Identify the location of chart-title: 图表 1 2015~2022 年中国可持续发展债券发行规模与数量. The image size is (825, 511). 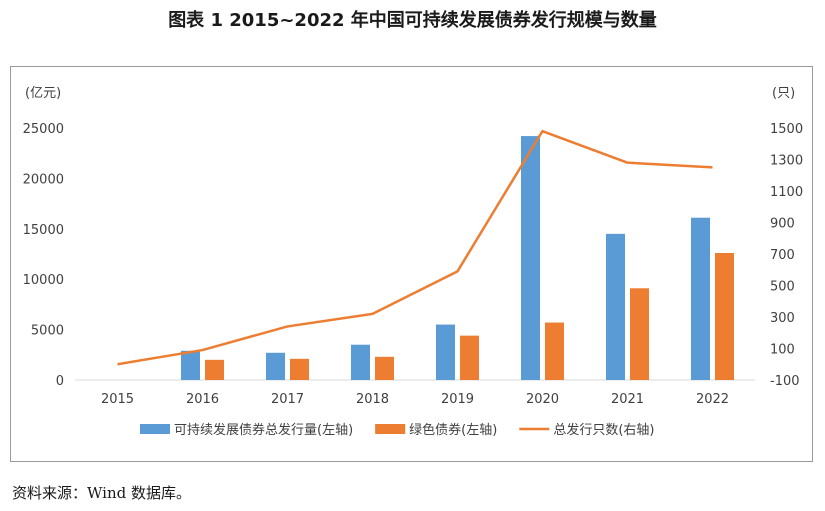
(412, 20).